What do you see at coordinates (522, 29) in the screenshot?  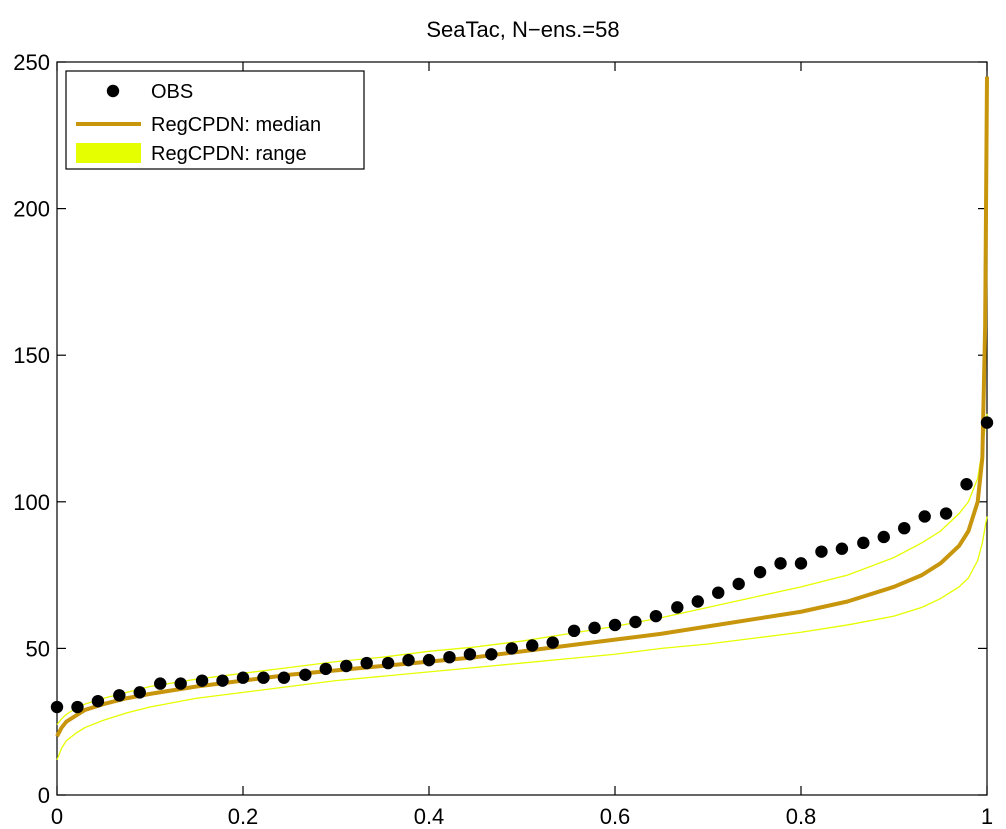 I see `chart-title: SeaTac, N−ens.=58` at bounding box center [522, 29].